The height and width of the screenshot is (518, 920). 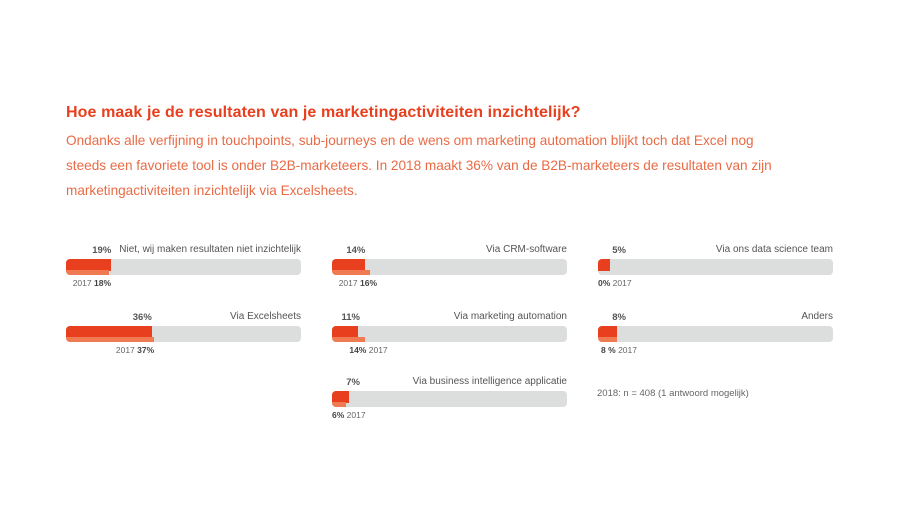 What do you see at coordinates (715, 257) in the screenshot?
I see `bar-item: Via ons data science team 5% 0% 2017` at bounding box center [715, 257].